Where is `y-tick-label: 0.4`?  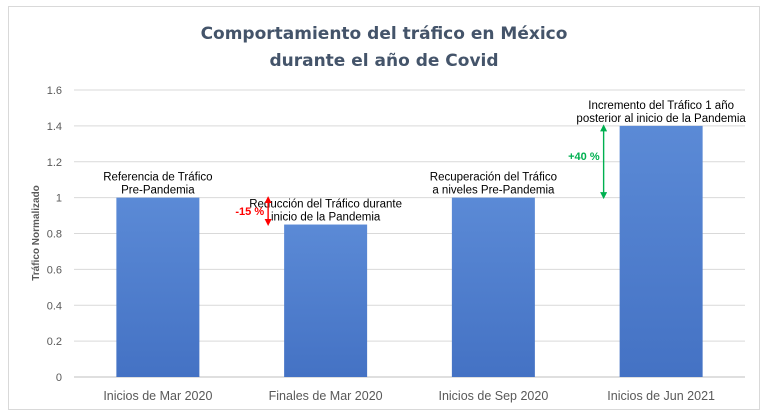
y-tick-label: 0.4 is located at coordinates (54, 306).